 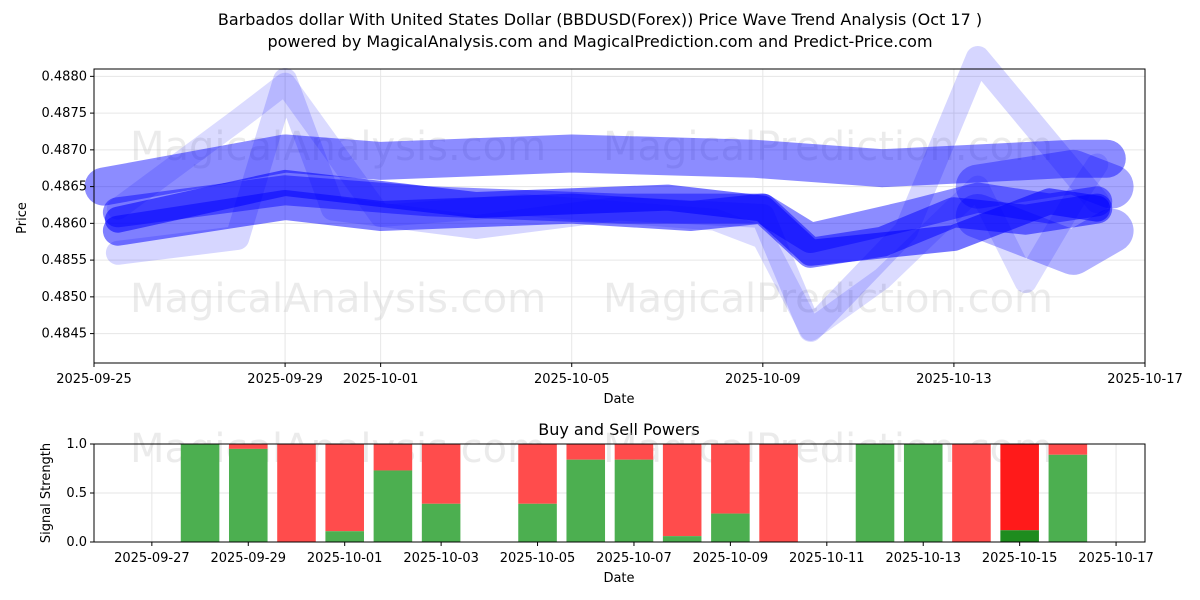 What do you see at coordinates (618, 578) in the screenshot?
I see `signal-x-label: Date` at bounding box center [618, 578].